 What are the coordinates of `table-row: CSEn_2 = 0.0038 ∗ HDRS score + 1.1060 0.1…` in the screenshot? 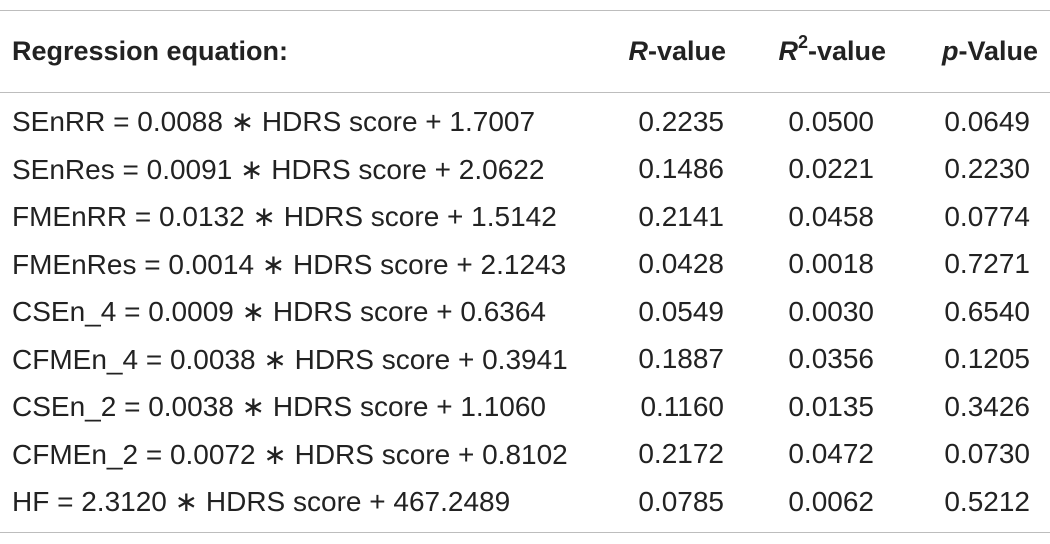 It's located at (525, 407).